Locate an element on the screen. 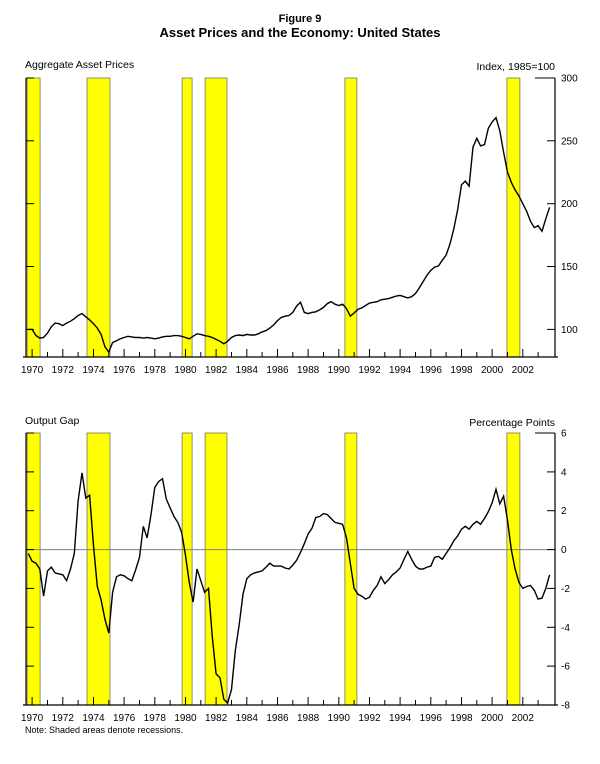 Image resolution: width=600 pixels, height=764 pixels. y-tick-label: 150 is located at coordinates (569, 267).